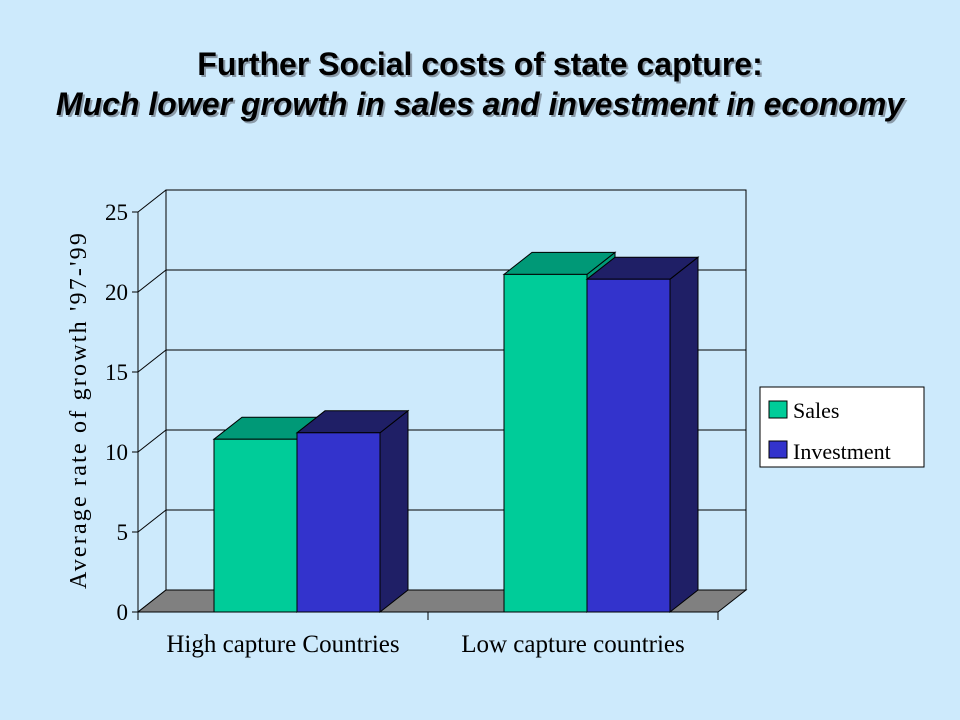 The height and width of the screenshot is (720, 960). I want to click on y-tick-label: 25, so click(116, 212).